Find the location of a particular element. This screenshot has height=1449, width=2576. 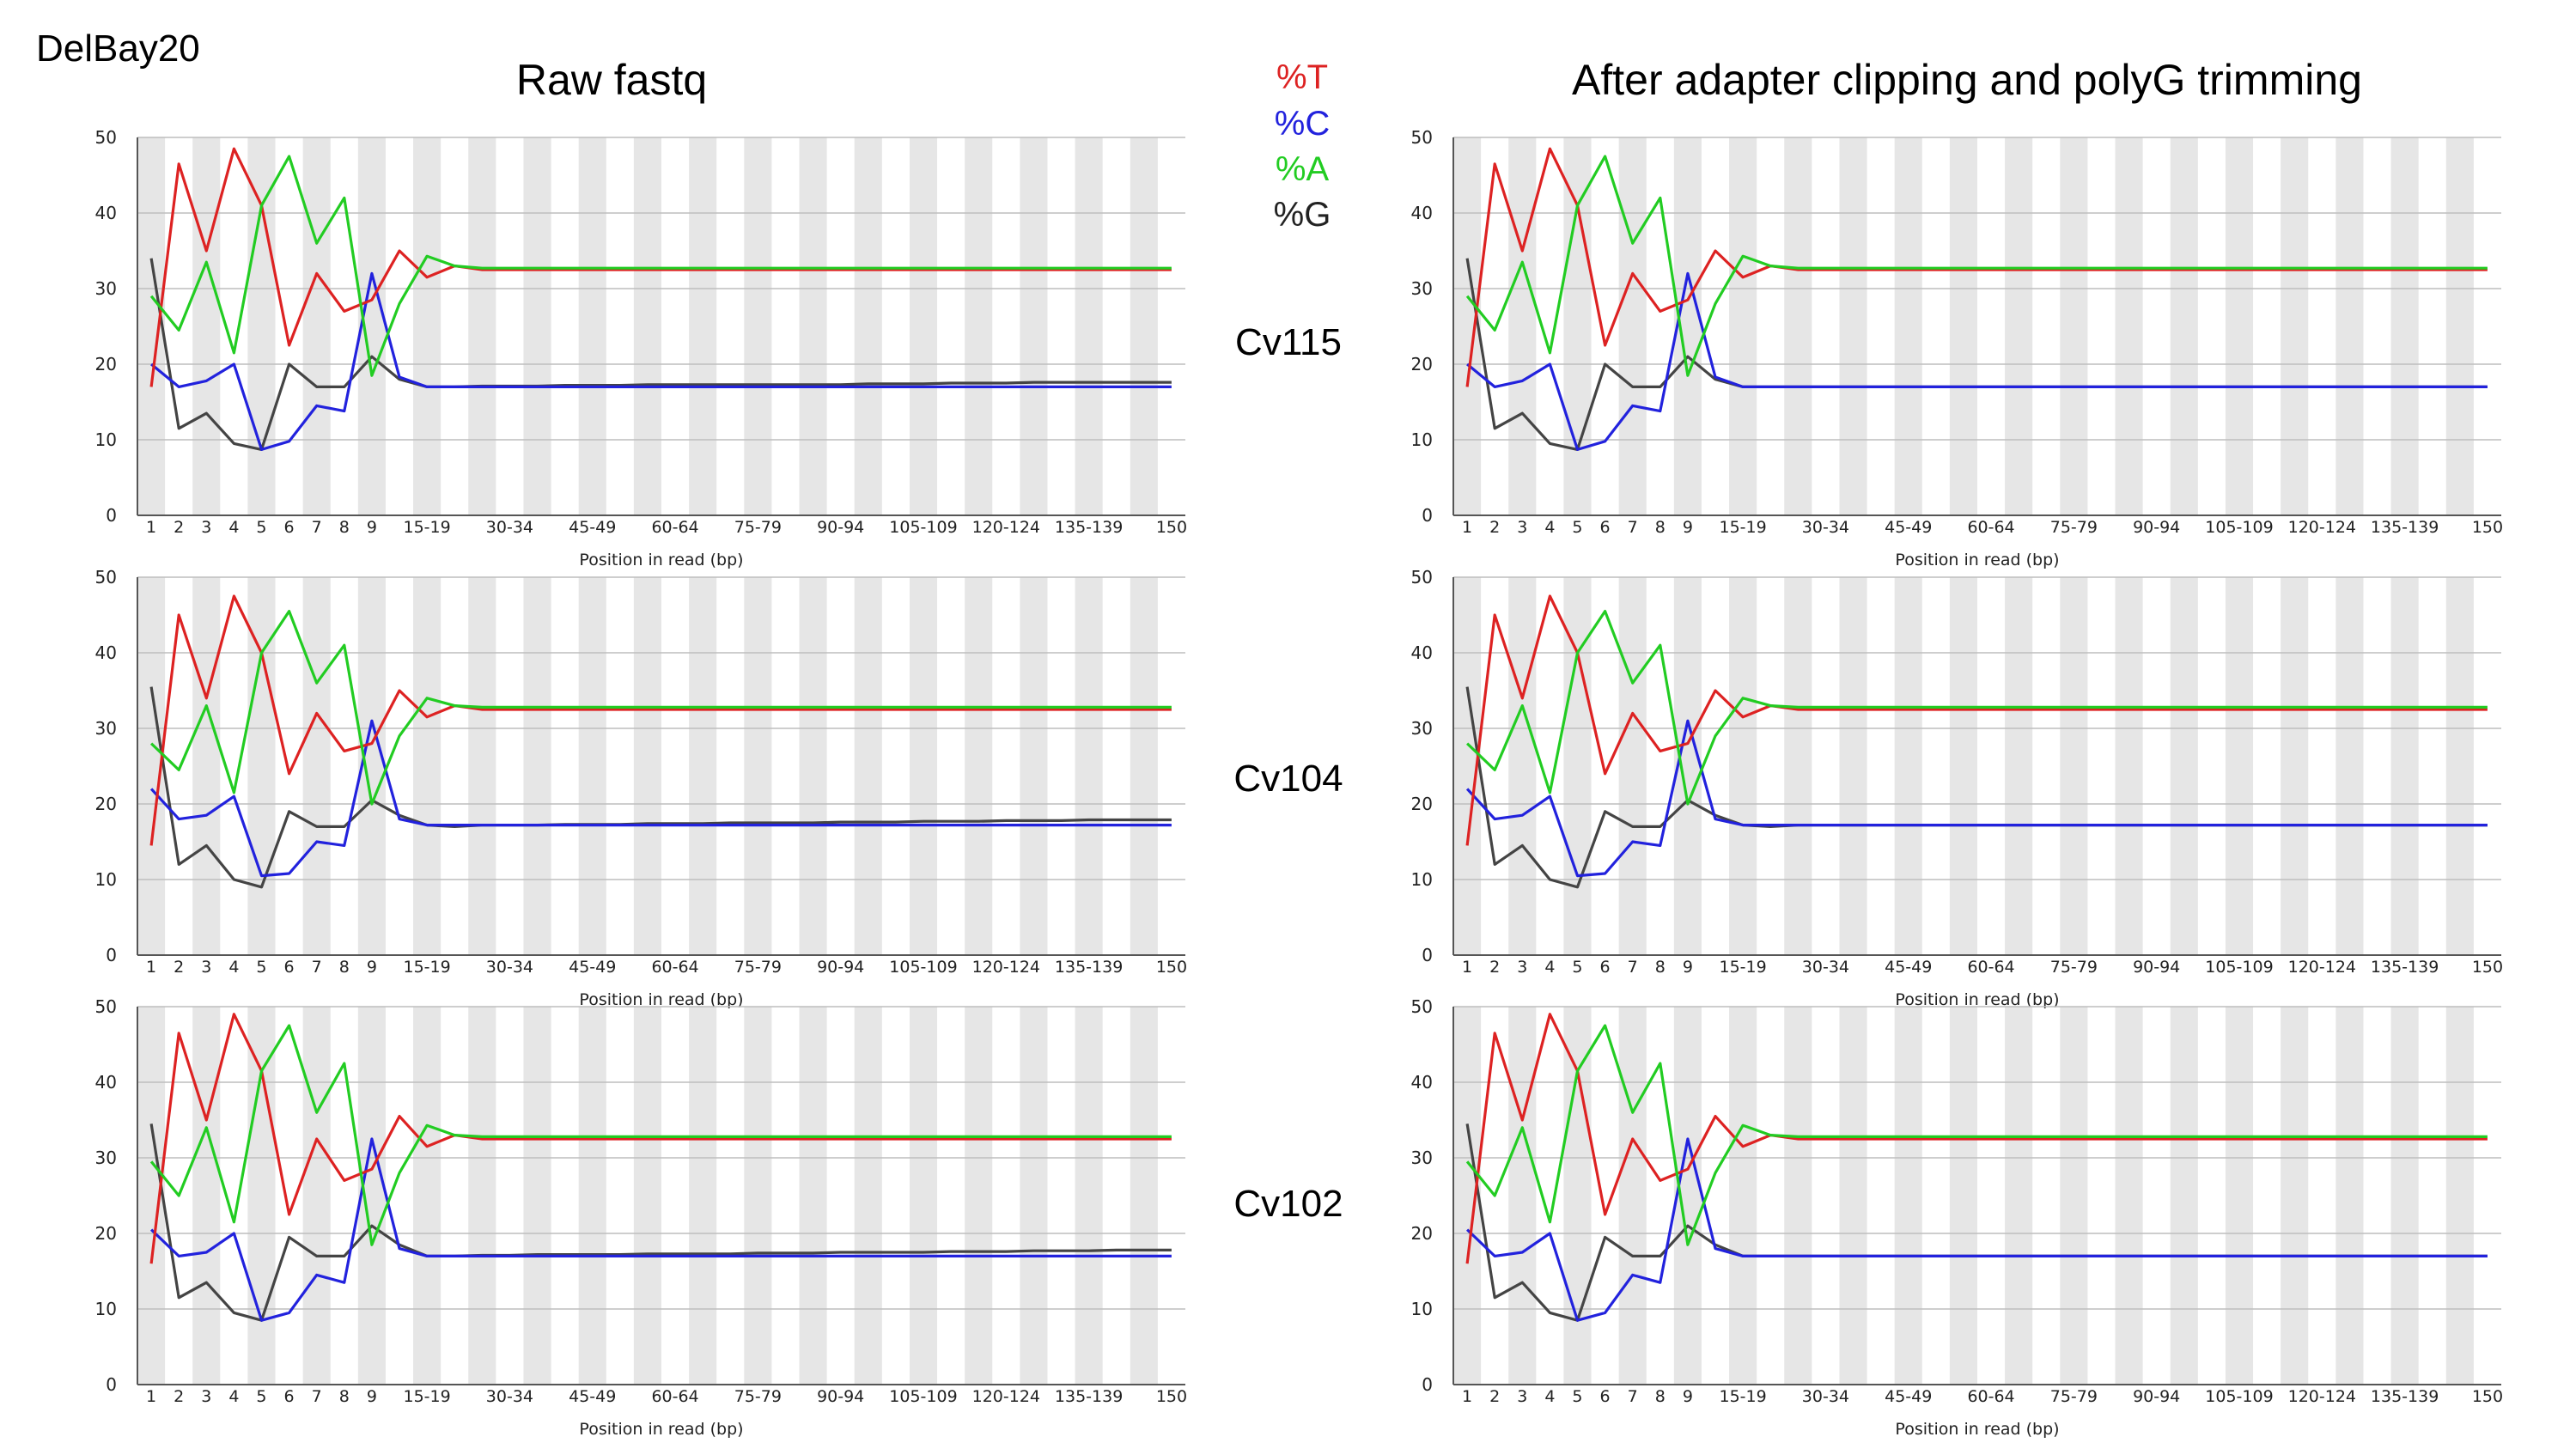

series-line-g is located at coordinates (660, 787).